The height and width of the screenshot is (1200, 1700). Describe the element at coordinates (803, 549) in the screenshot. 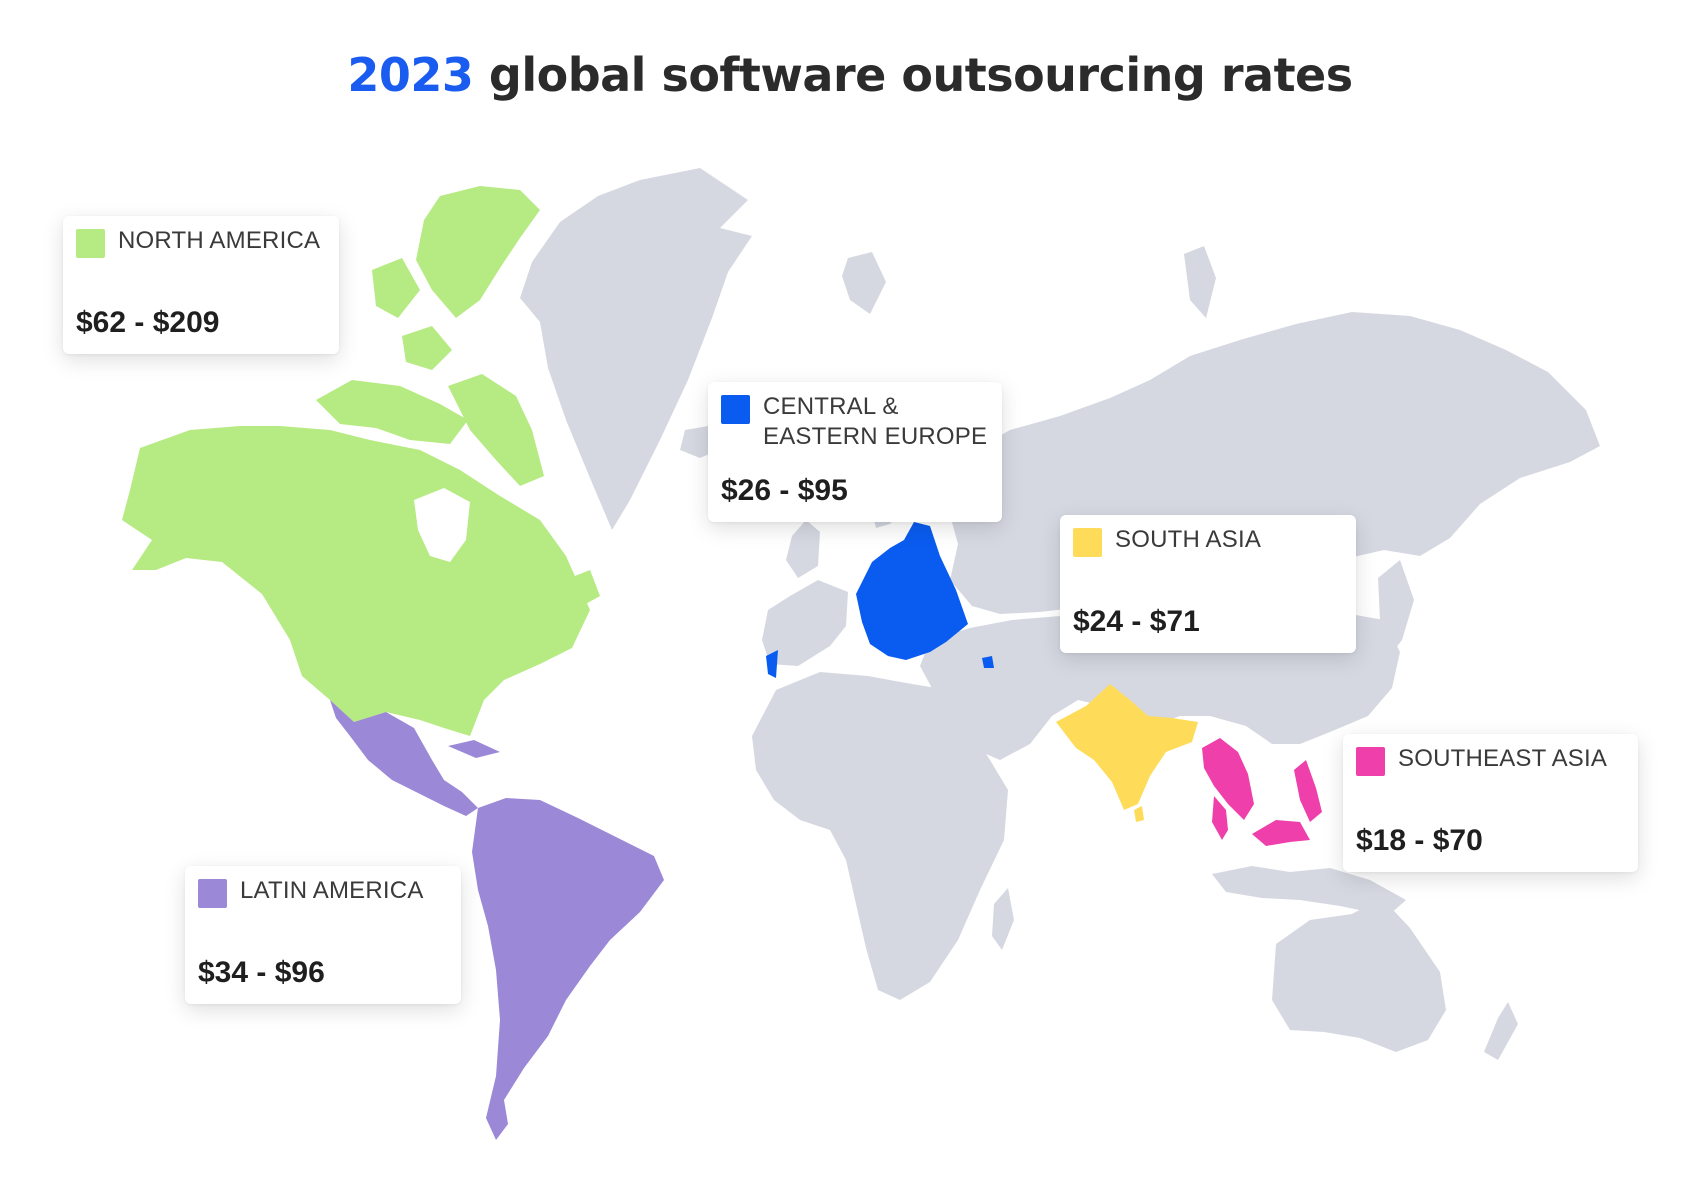

I see `british-isles` at that location.